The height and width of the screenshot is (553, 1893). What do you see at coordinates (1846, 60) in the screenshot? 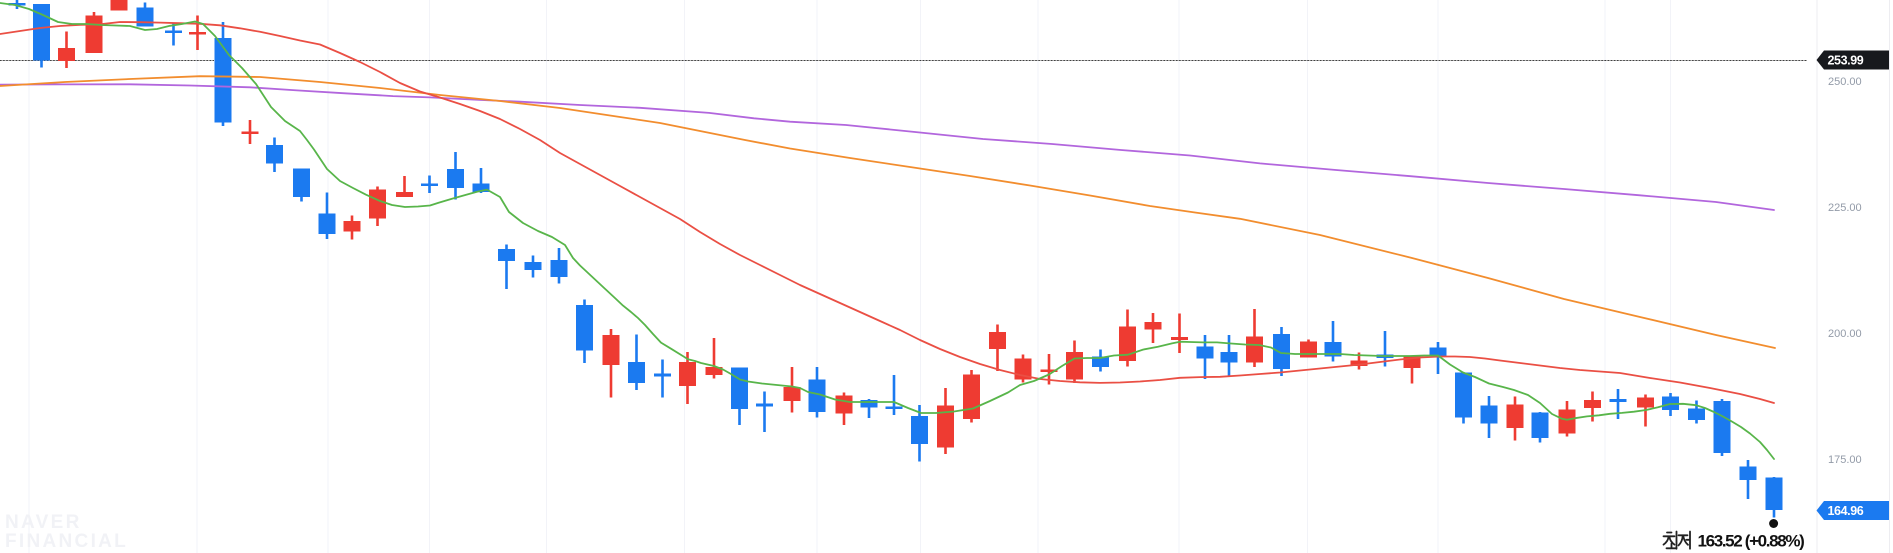
I see `svg-text: 253.99` at bounding box center [1846, 60].